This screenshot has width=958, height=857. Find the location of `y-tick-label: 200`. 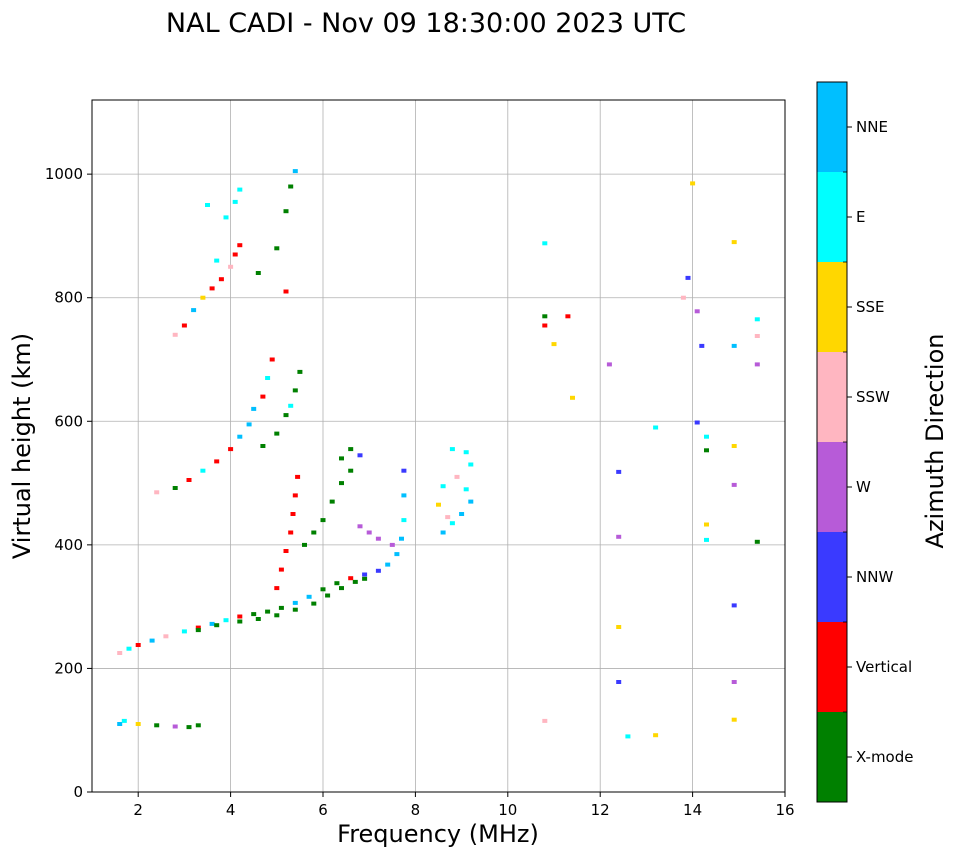

y-tick-label: 200 is located at coordinates (68, 668).